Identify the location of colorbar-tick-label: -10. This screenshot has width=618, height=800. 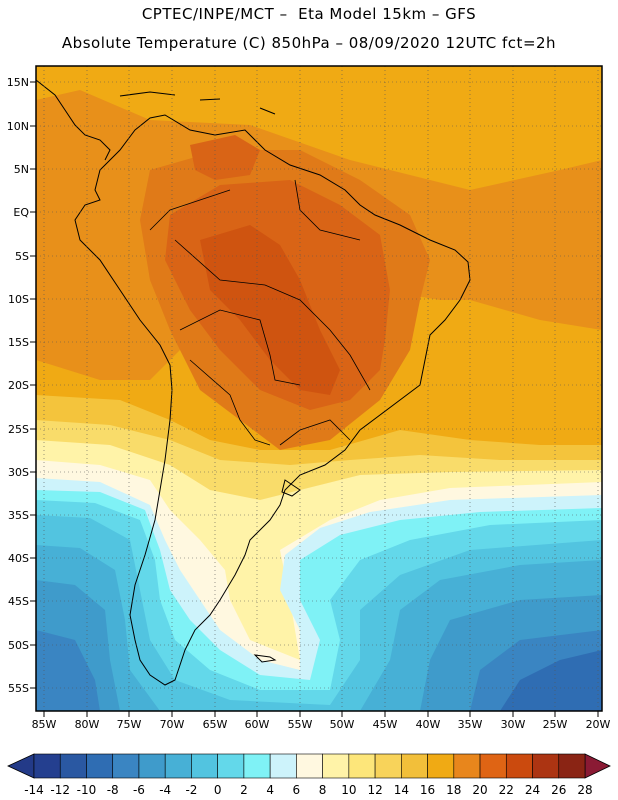
(87, 790).